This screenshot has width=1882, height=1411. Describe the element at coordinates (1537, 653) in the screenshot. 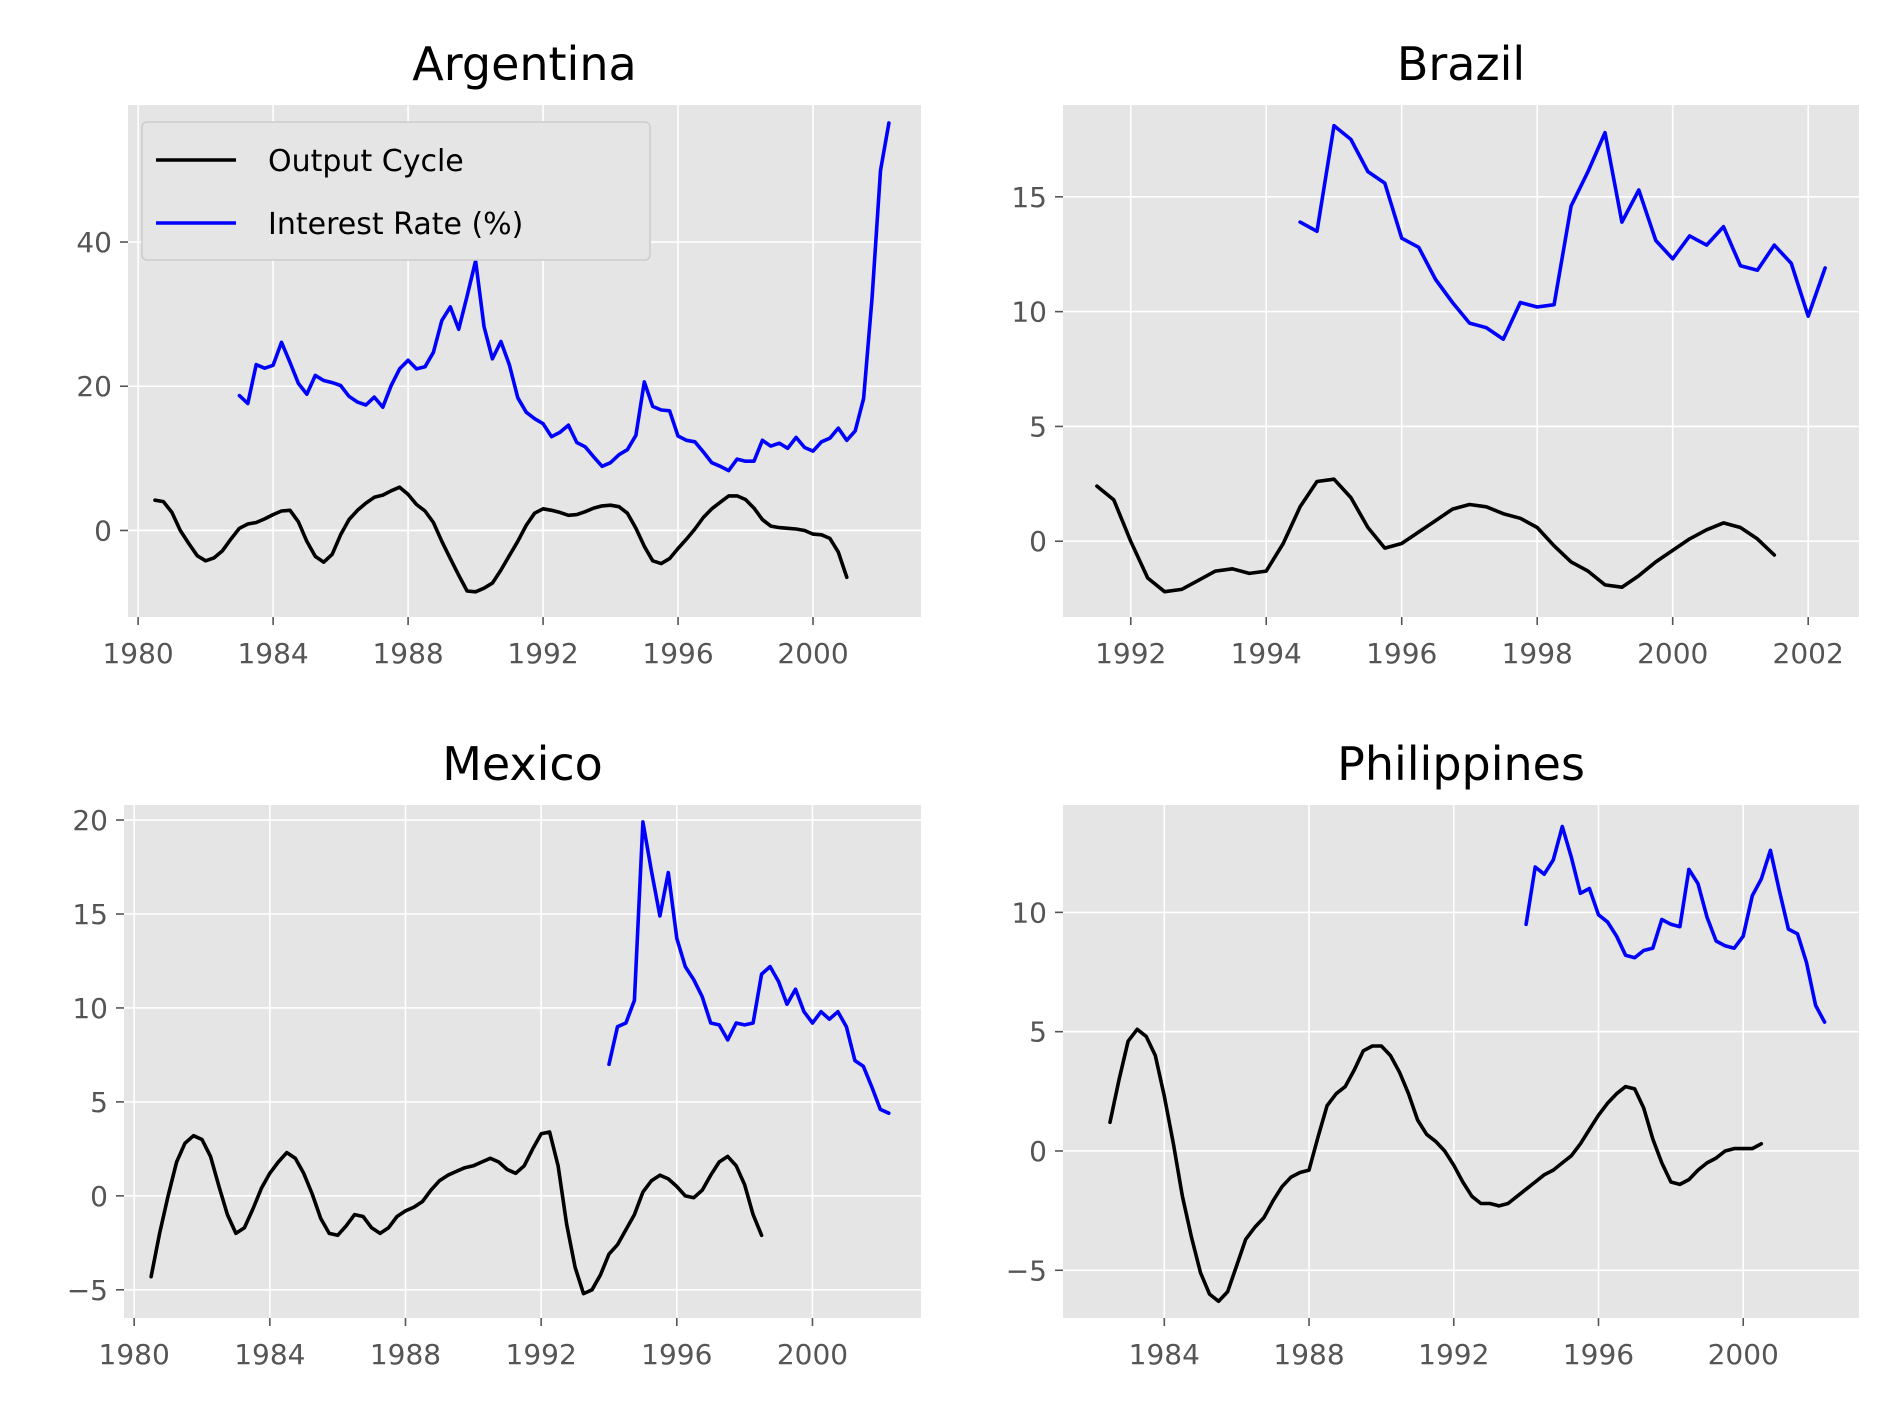

I see `x-tick-label: 1998` at that location.